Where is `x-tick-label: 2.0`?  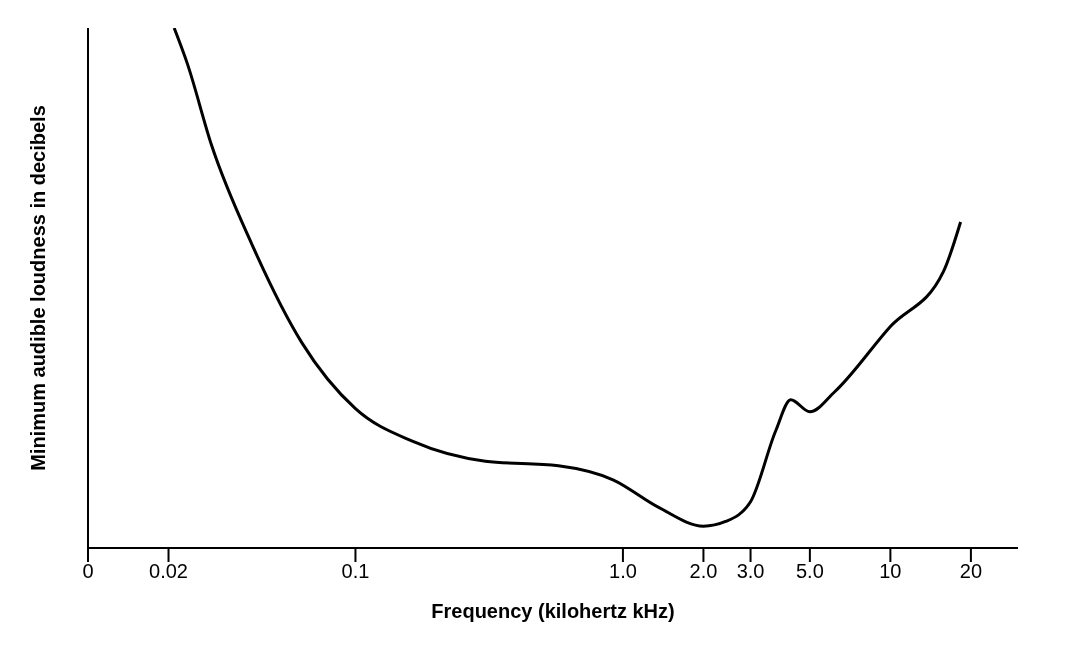
x-tick-label: 2.0 is located at coordinates (703, 571).